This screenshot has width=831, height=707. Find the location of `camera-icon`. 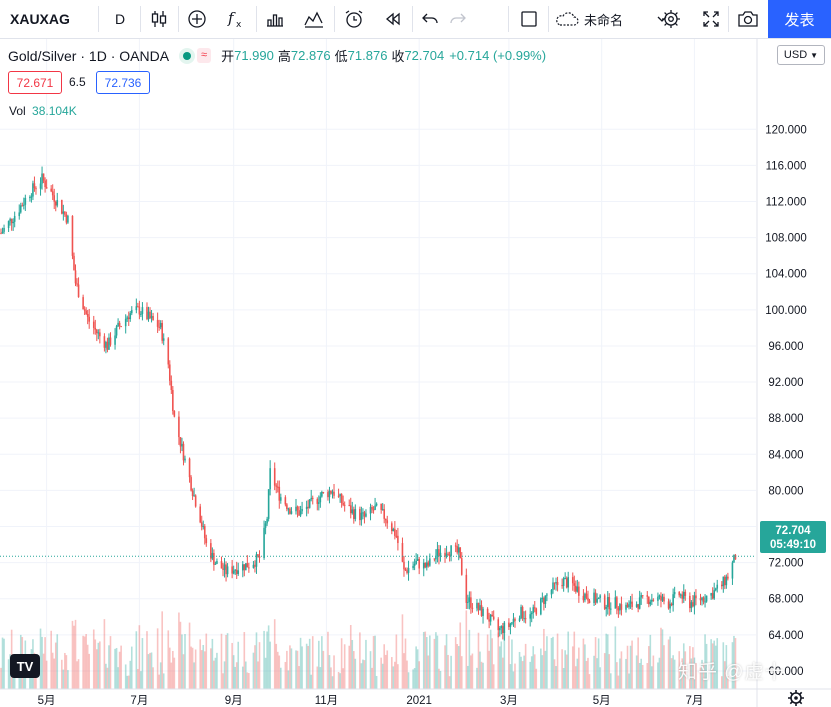

camera-icon is located at coordinates (748, 19).